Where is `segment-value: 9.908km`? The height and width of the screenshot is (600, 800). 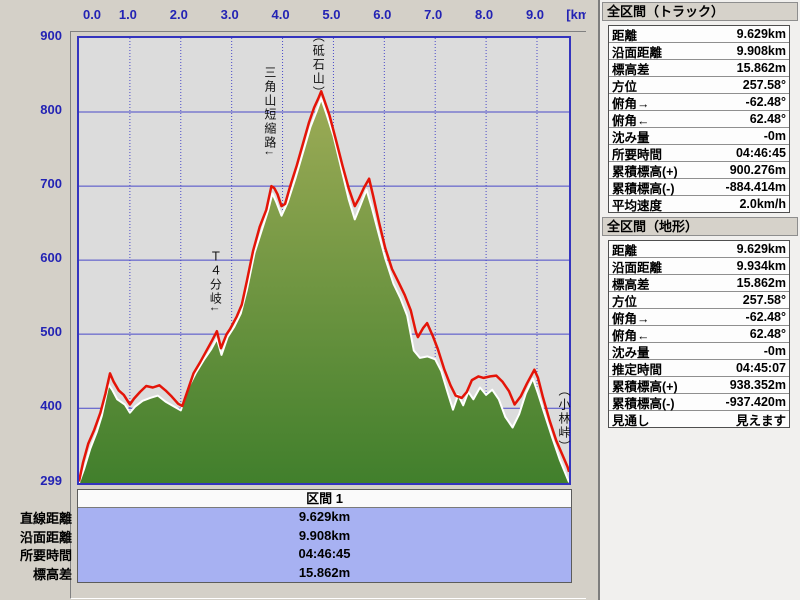
segment-value: 9.908km is located at coordinates (324, 535).